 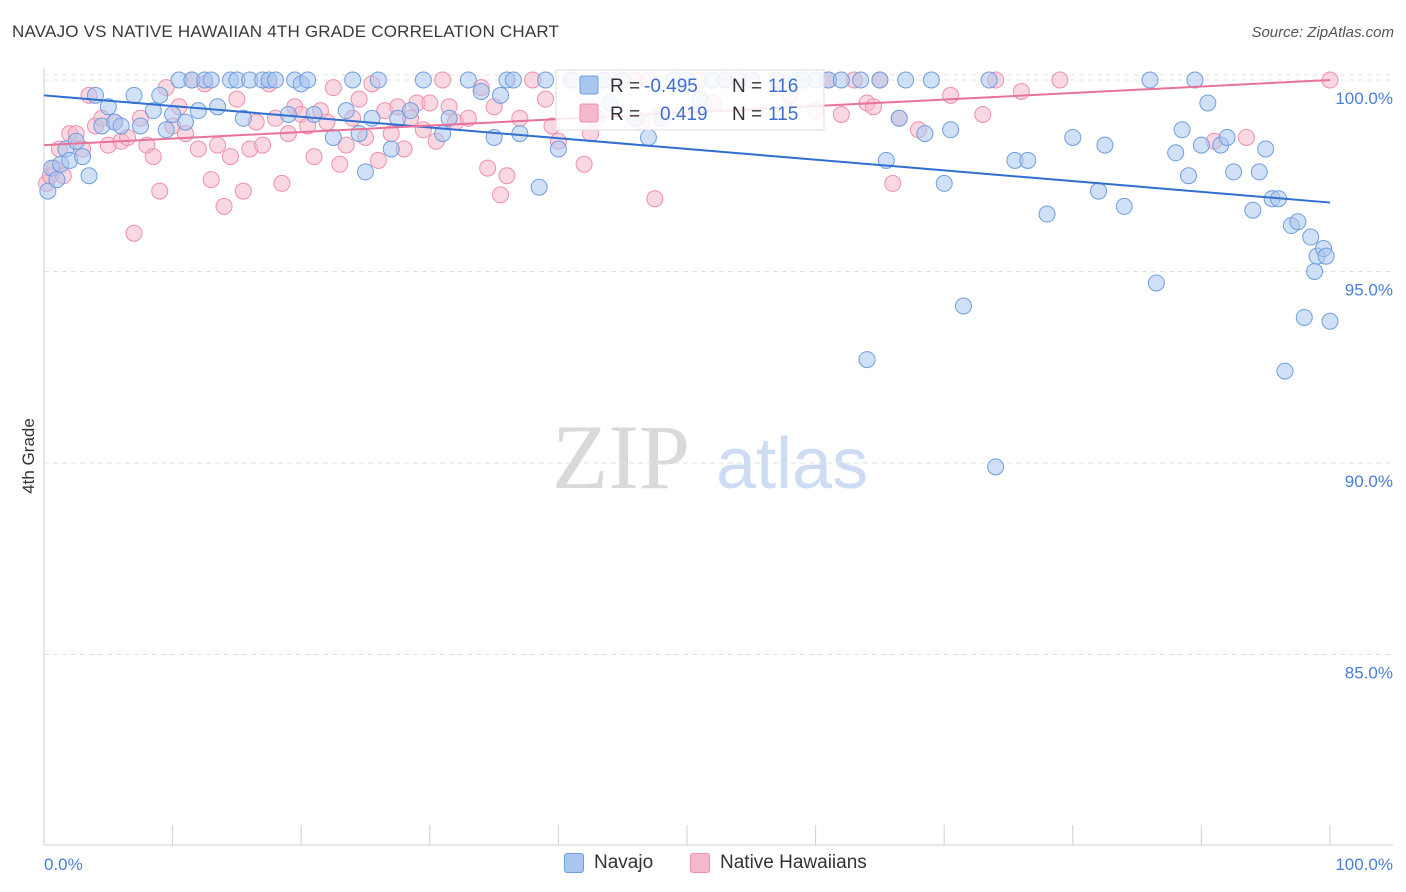 What do you see at coordinates (747, 114) in the screenshot?
I see `hawaiian-n-label: N =` at bounding box center [747, 114].